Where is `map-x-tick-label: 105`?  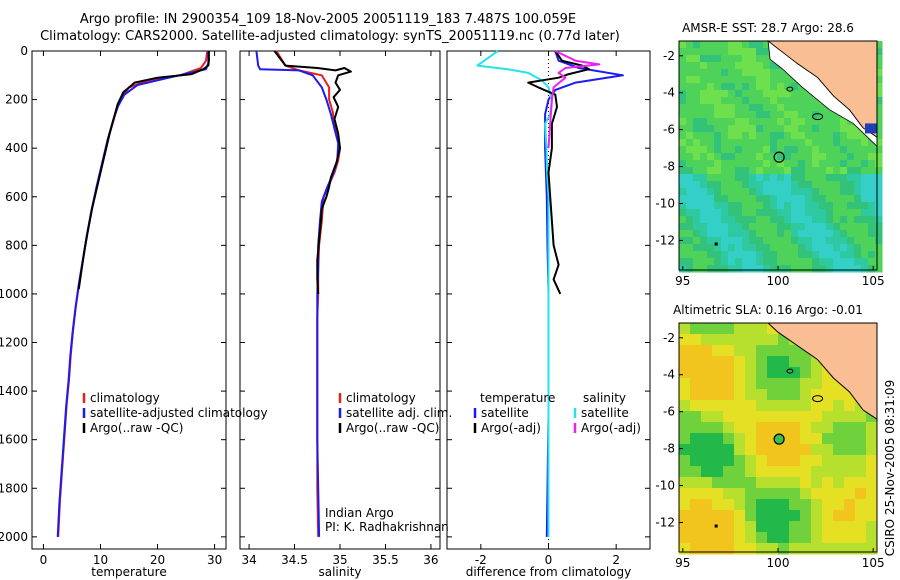 map-x-tick-label: 105 is located at coordinates (873, 281).